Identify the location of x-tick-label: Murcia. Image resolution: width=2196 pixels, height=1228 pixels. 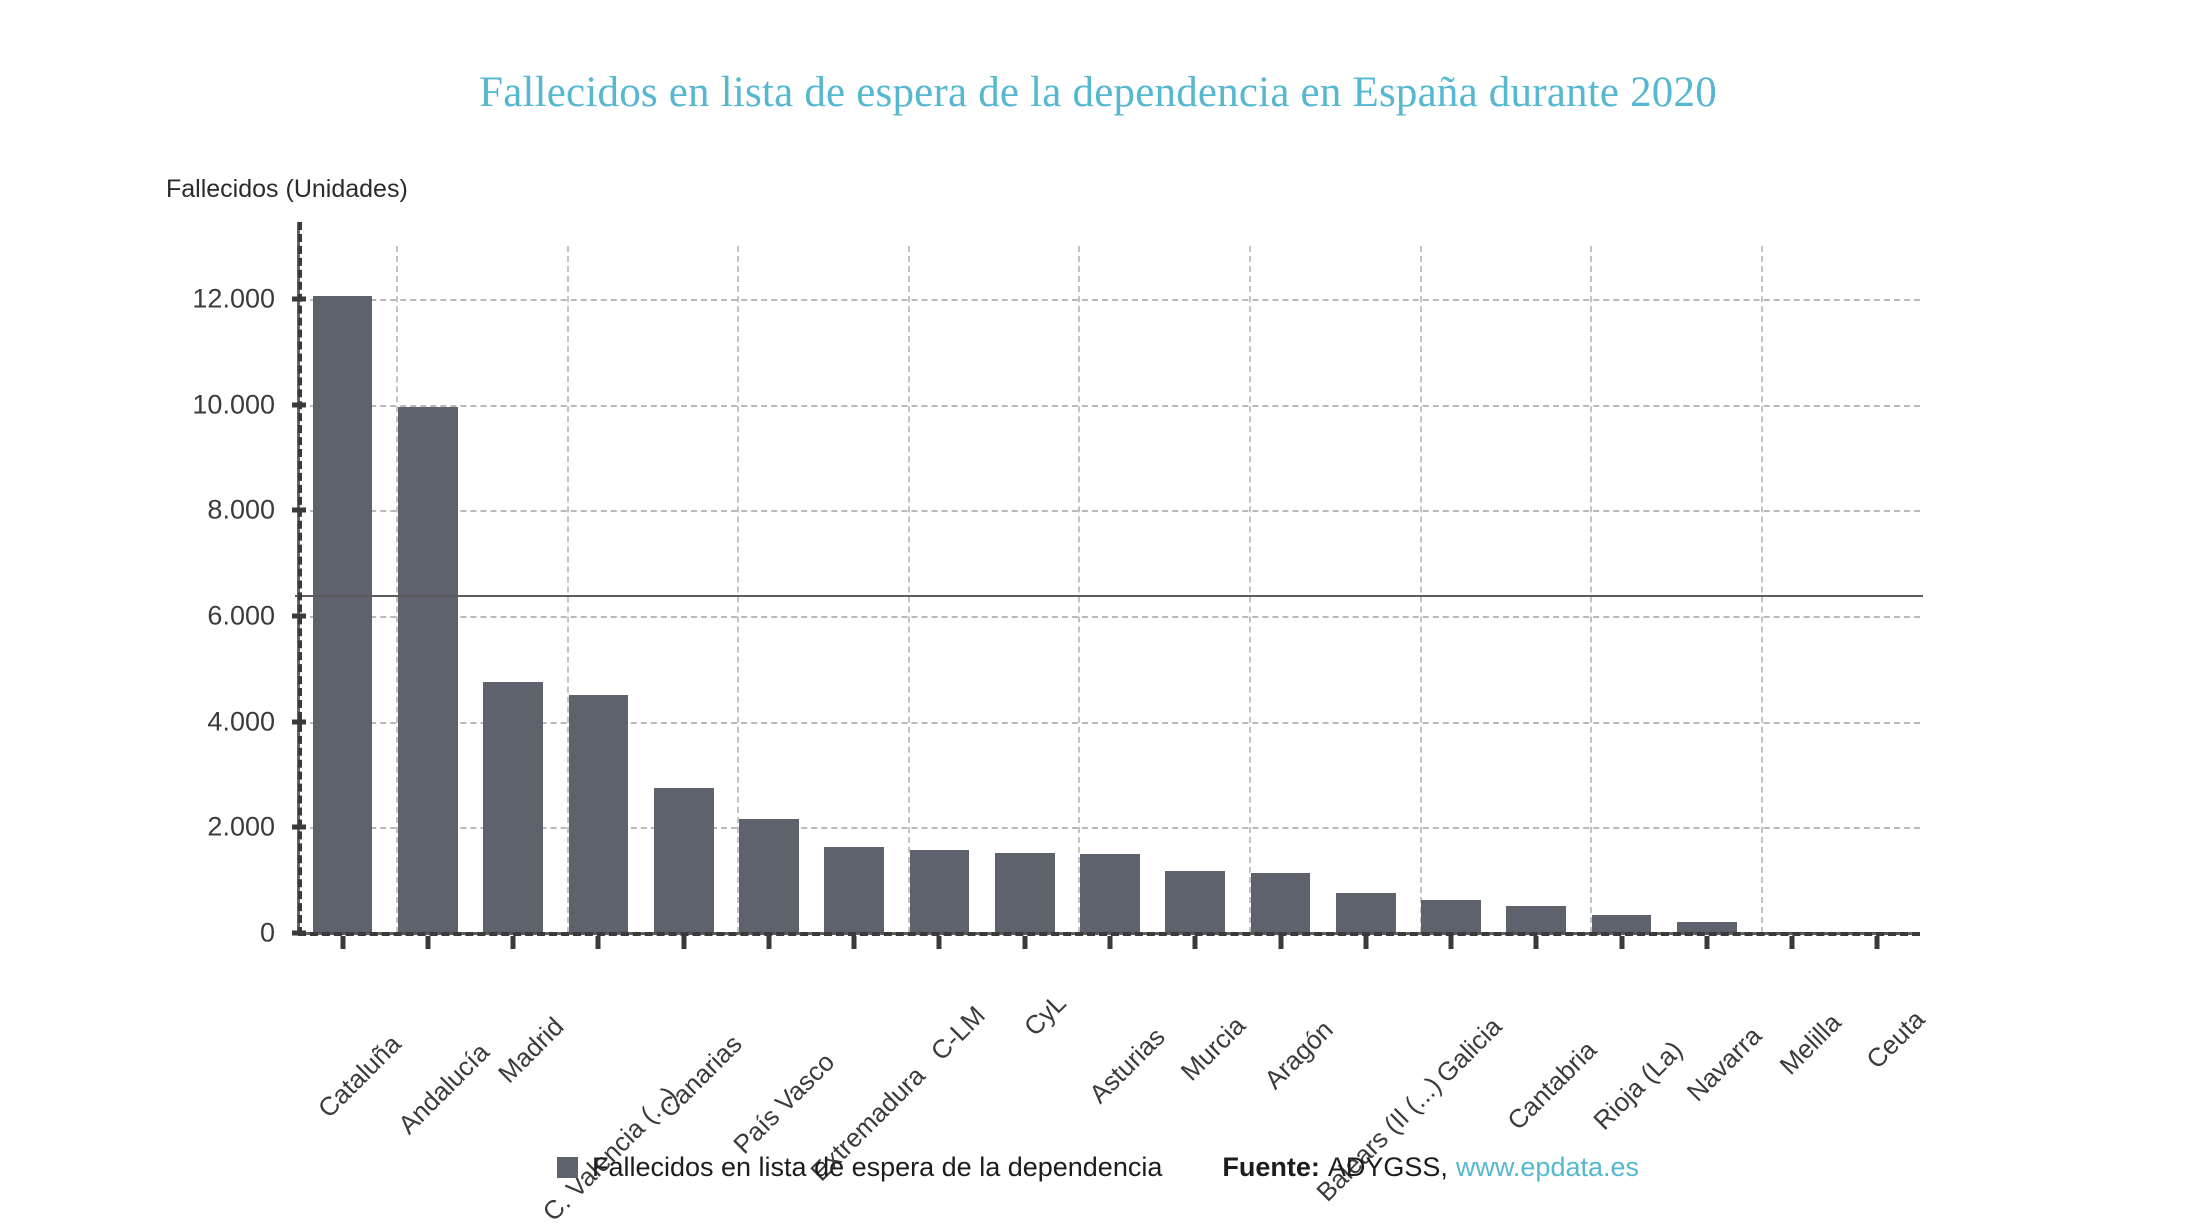
(1213, 1048).